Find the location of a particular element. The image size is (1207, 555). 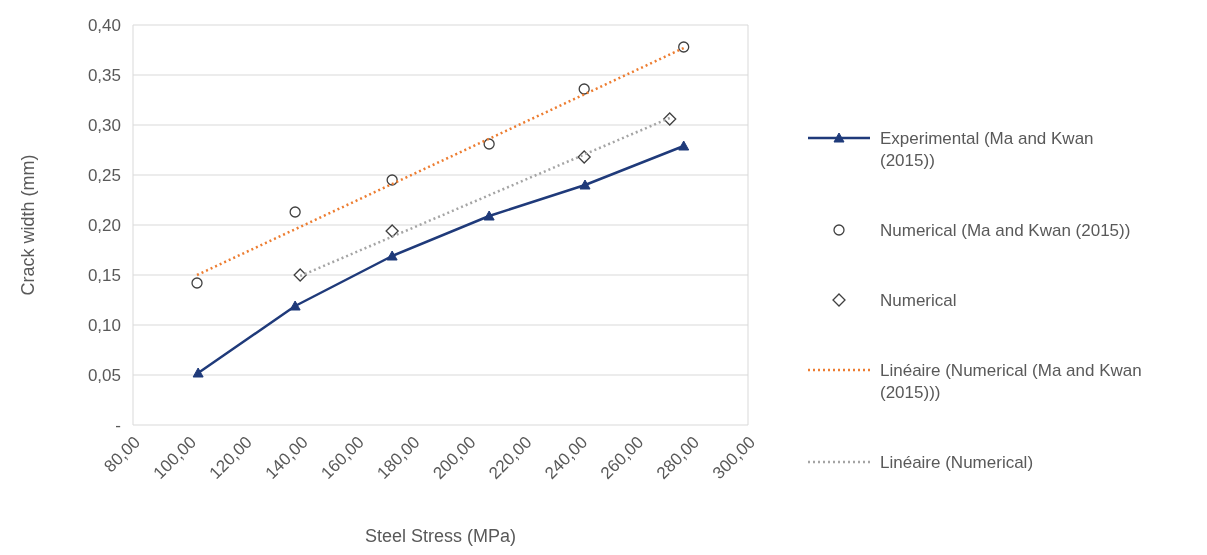

y-tick-label: 0,30 is located at coordinates (104, 125).